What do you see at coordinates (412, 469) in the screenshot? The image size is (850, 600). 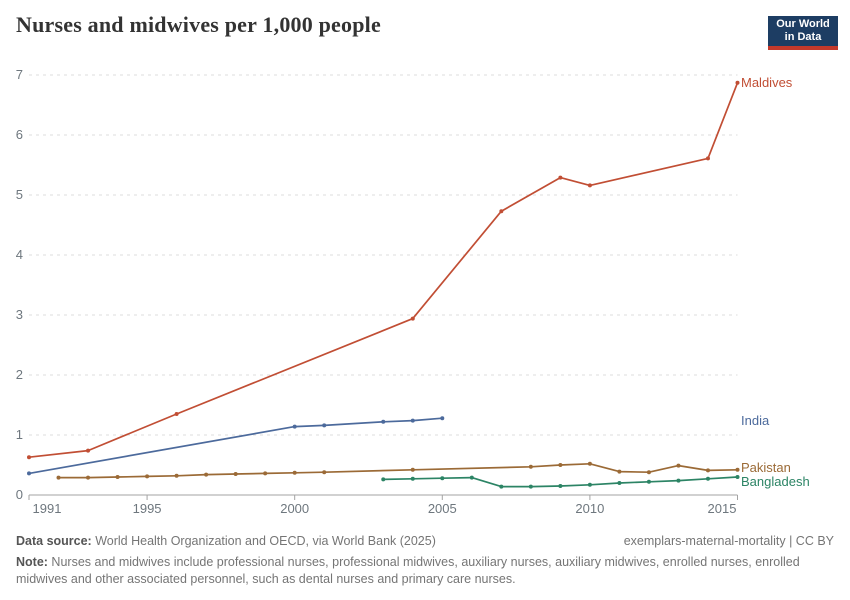 I see `point-pakistan-2004` at bounding box center [412, 469].